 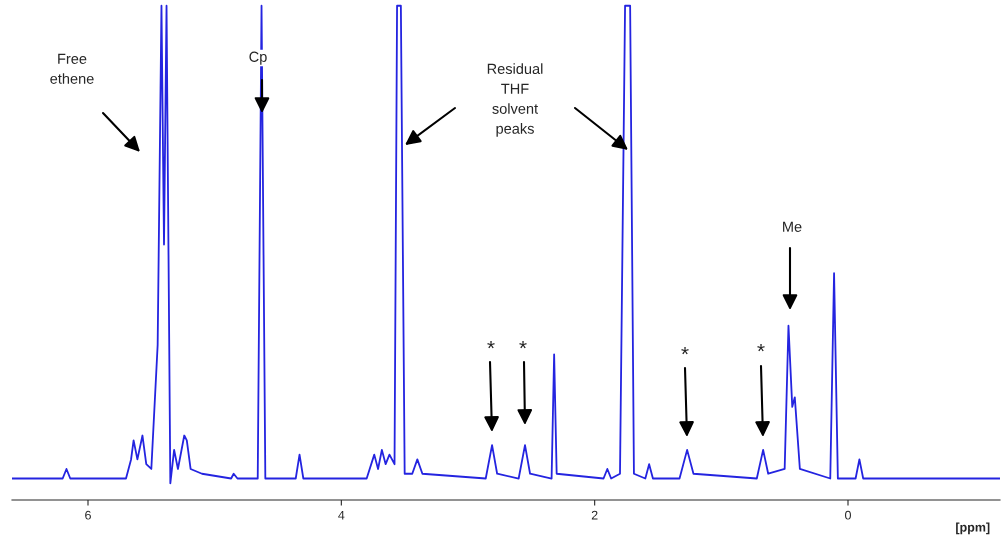 I want to click on x-tick-label: 2, so click(x=594, y=515).